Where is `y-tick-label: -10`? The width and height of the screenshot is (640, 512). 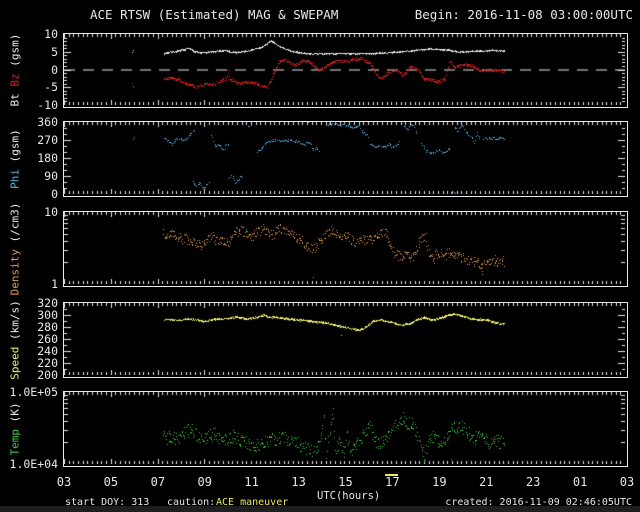 y-tick-label: -10 is located at coordinates (47, 105).